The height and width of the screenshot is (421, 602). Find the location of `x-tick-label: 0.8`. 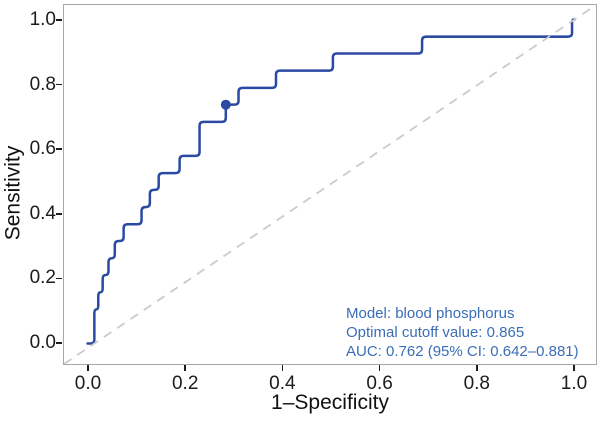

x-tick-label: 0.8 is located at coordinates (477, 383).